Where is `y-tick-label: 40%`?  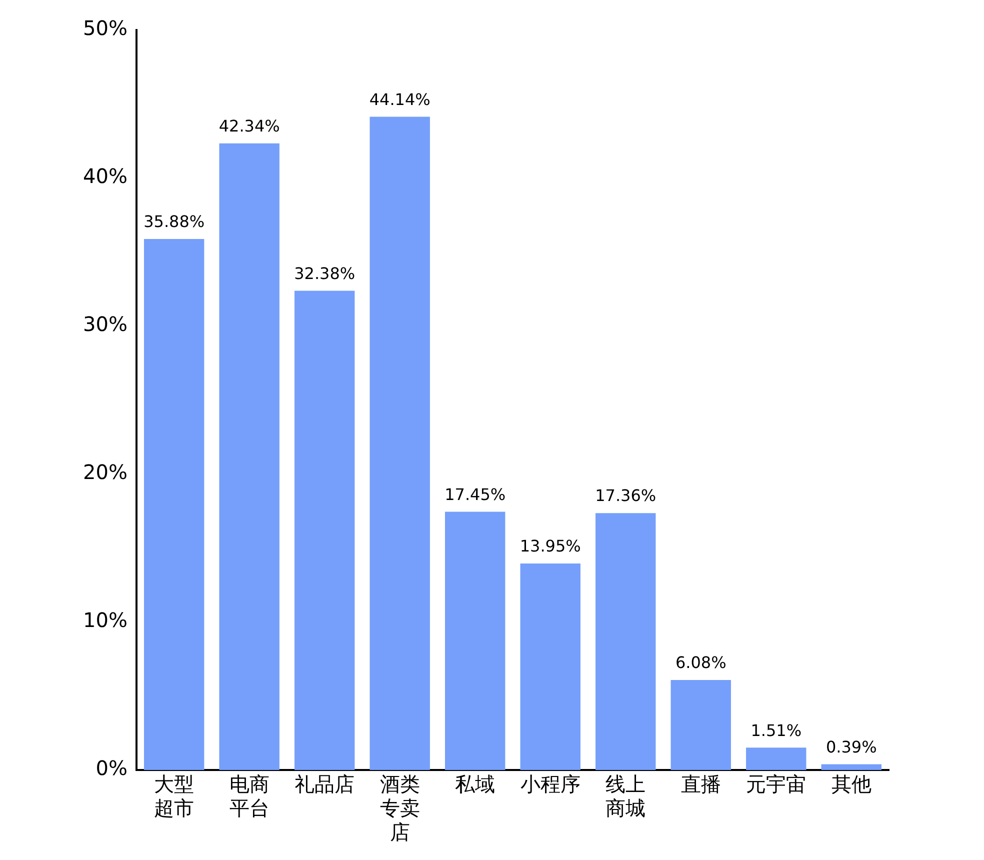 y-tick-label: 40% is located at coordinates (105, 176).